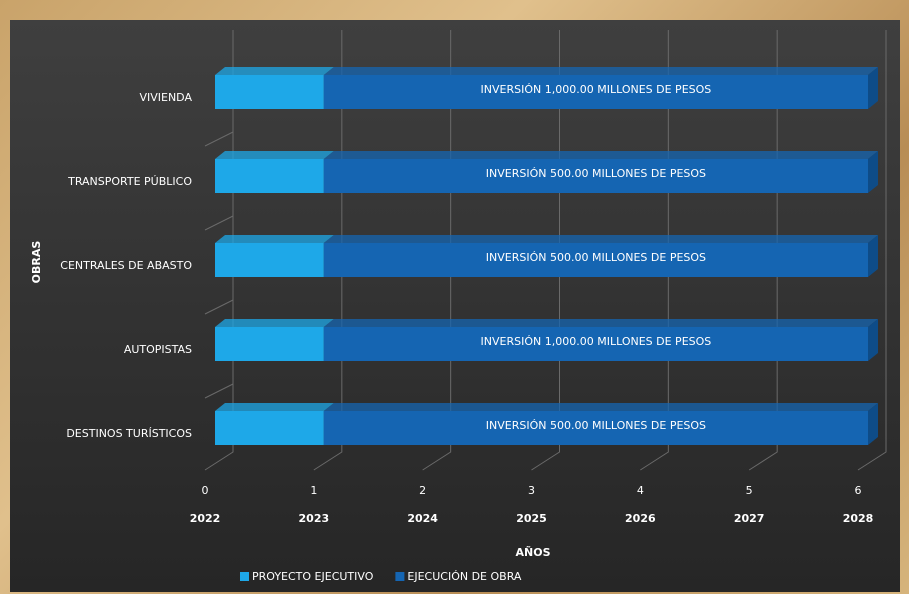  What do you see at coordinates (531, 490) in the screenshot?
I see `x-tick-label: 3` at bounding box center [531, 490].